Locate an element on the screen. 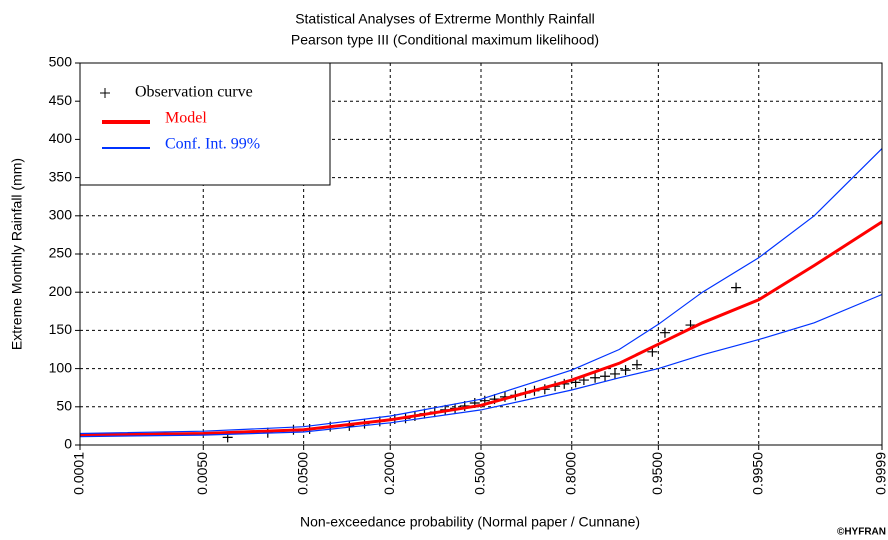 The width and height of the screenshot is (888, 540). legend-label: Observation curve is located at coordinates (194, 92).